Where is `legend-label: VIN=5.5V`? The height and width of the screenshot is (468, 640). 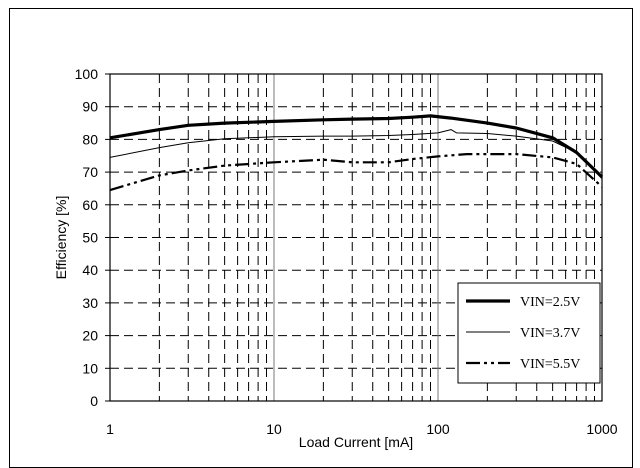 legend-label: VIN=5.5V is located at coordinates (550, 364).